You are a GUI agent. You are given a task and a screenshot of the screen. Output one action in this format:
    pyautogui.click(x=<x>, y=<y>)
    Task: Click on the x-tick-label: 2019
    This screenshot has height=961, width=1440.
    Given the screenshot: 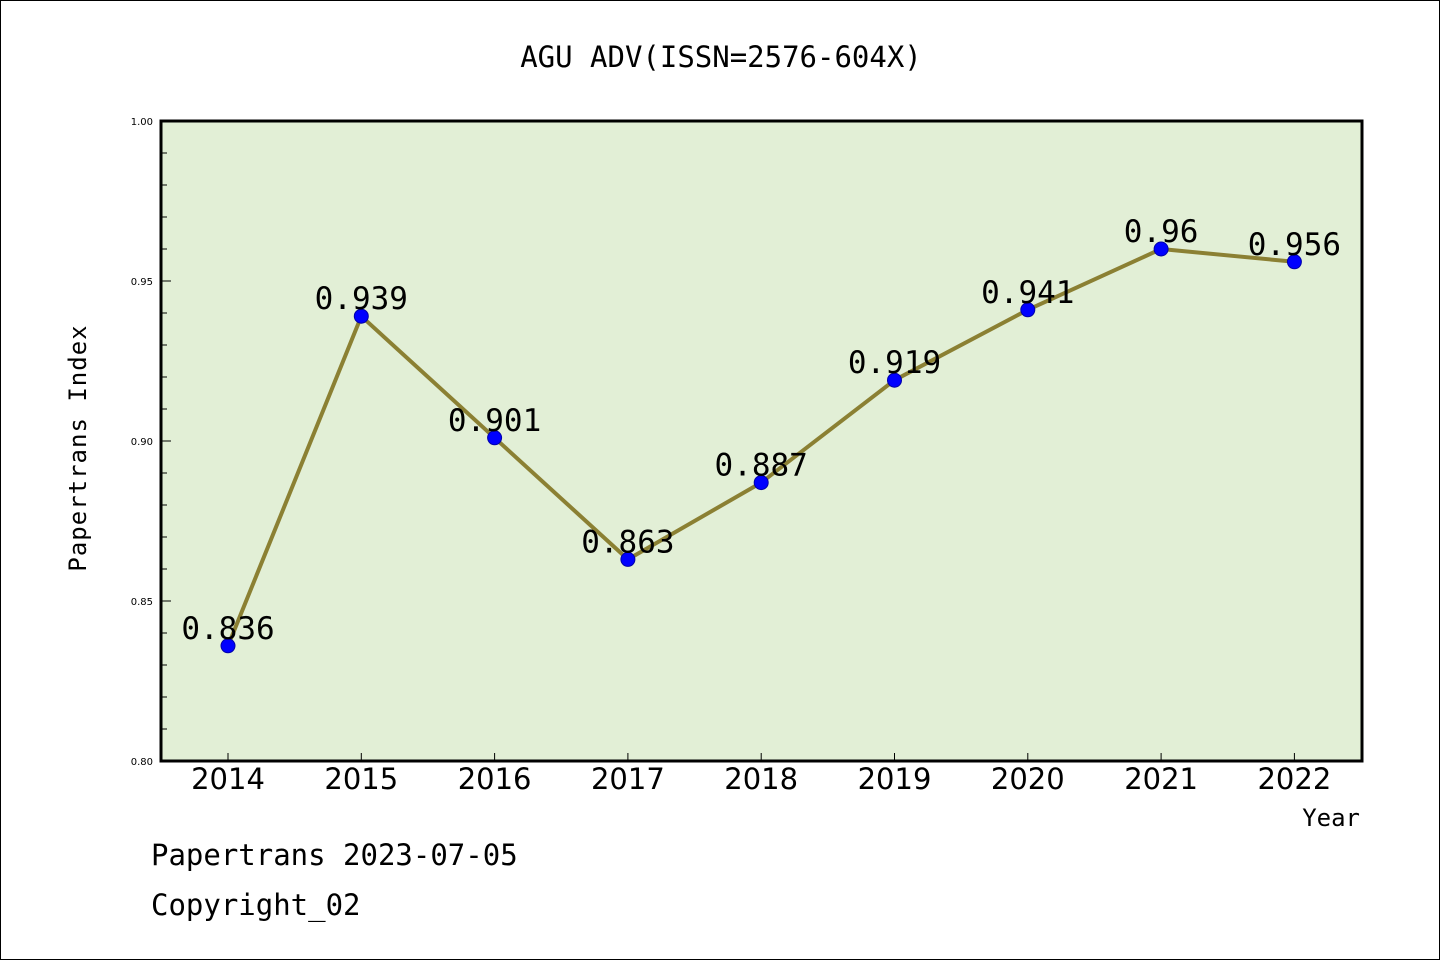 What is the action you would take?
    pyautogui.click(x=895, y=779)
    